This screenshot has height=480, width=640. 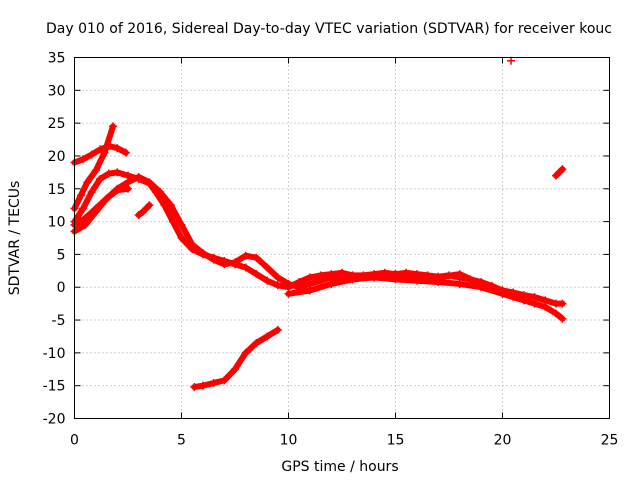 What do you see at coordinates (57, 124) in the screenshot?
I see `y-tick-label: 25` at bounding box center [57, 124].